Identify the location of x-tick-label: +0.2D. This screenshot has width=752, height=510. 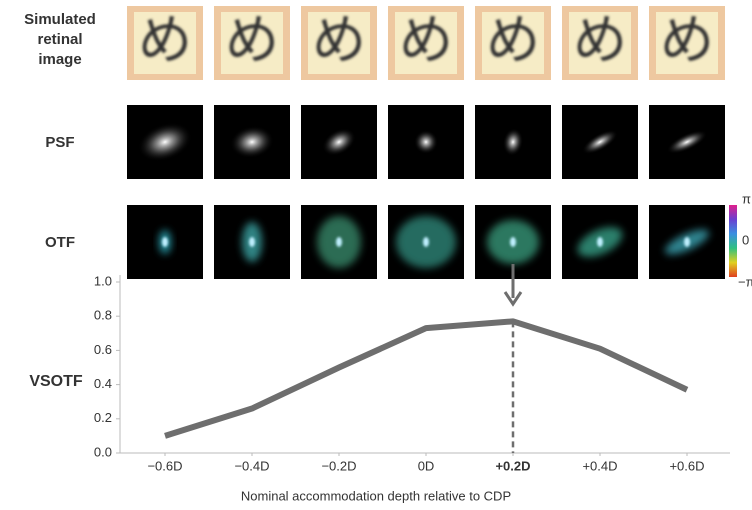
(512, 465).